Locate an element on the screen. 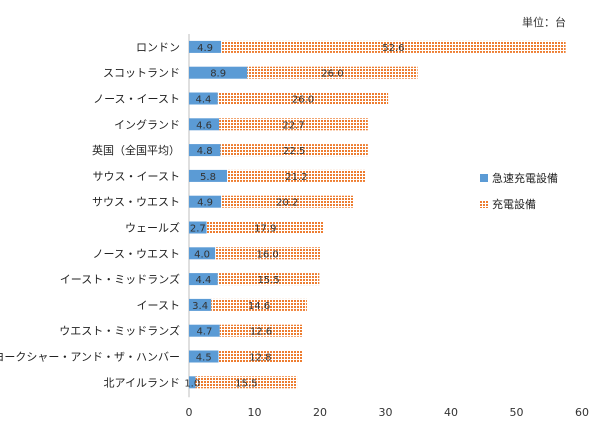 This screenshot has width=605, height=434. data-label-rapid: 4.5 is located at coordinates (204, 358).